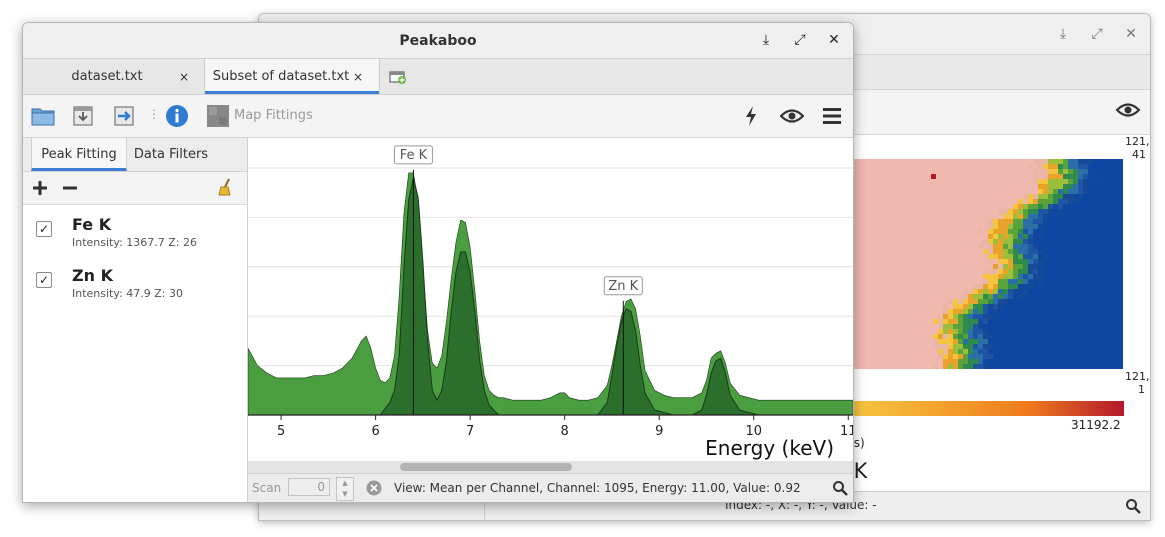 This screenshot has height=537, width=1165. I want to click on map-heatmap, so click(988, 264).